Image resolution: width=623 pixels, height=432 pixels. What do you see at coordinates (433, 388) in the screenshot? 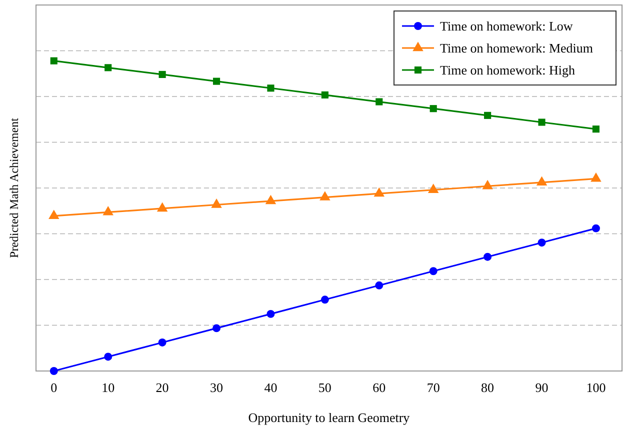
I see `x-tick-label: 70` at bounding box center [433, 388].